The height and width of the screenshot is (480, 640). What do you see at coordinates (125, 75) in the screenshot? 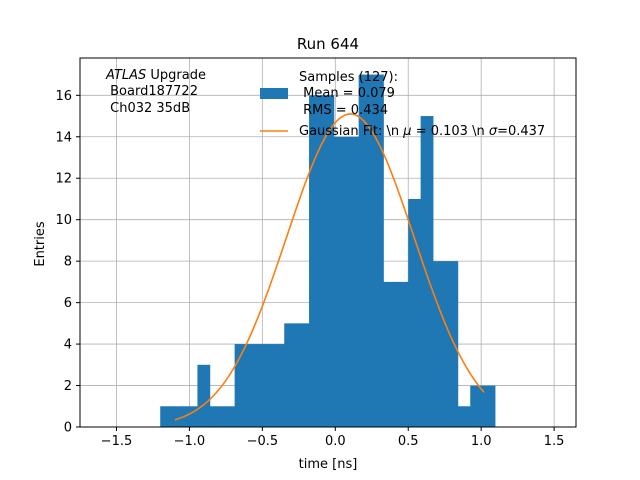
I see `annotation-atlas: ATLAS` at bounding box center [125, 75].